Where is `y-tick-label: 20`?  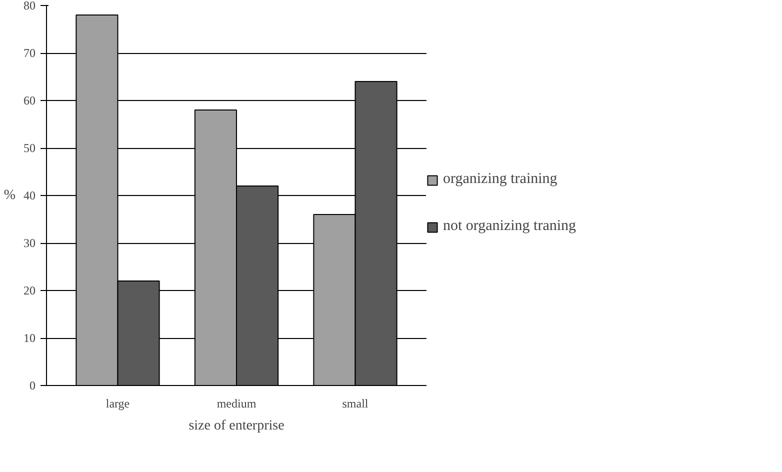
y-tick-label: 20 is located at coordinates (30, 291).